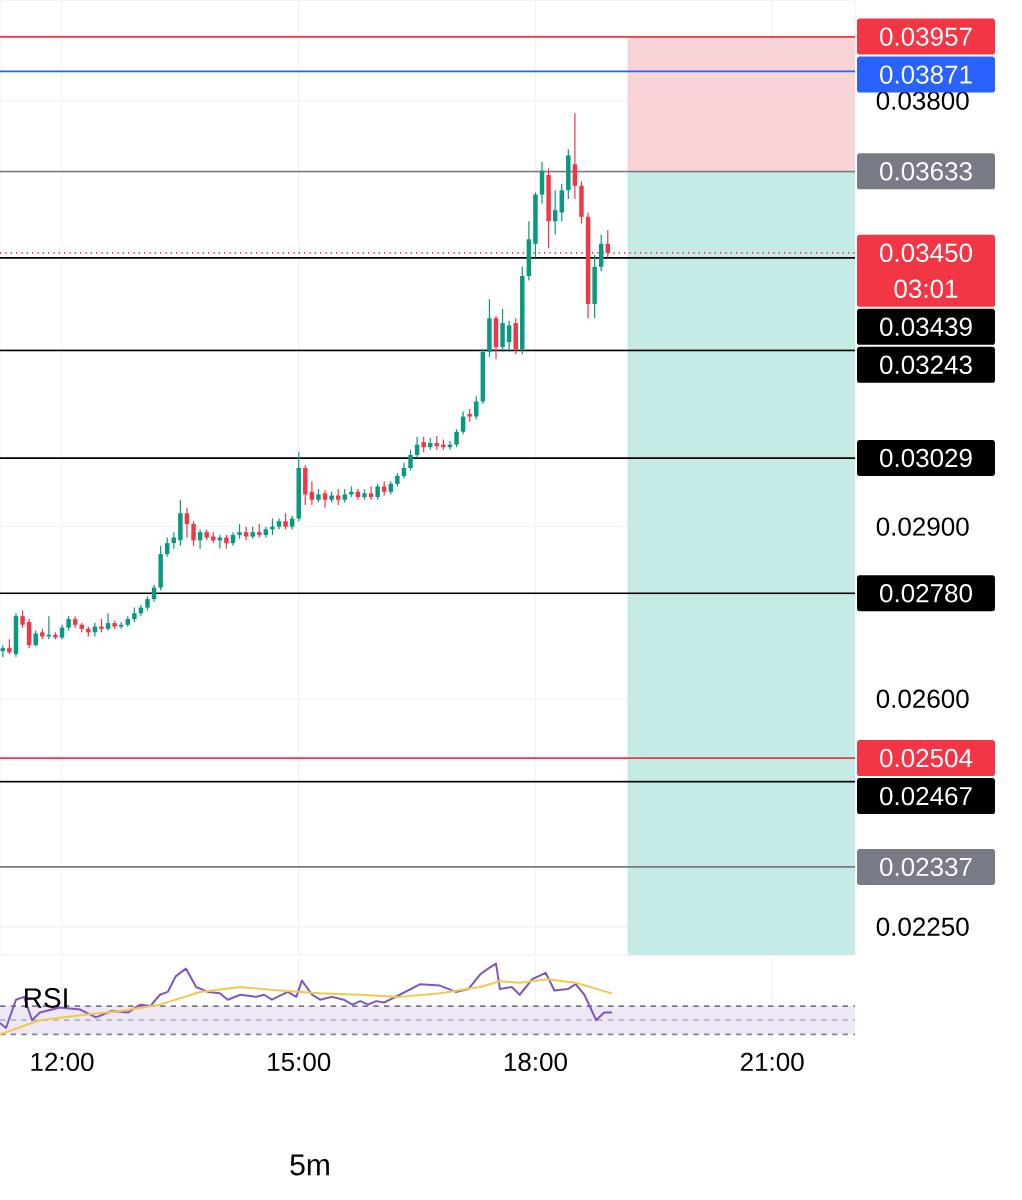 The height and width of the screenshot is (1200, 1022). Describe the element at coordinates (926, 364) in the screenshot. I see `ref-line-label: 0.03243` at that location.